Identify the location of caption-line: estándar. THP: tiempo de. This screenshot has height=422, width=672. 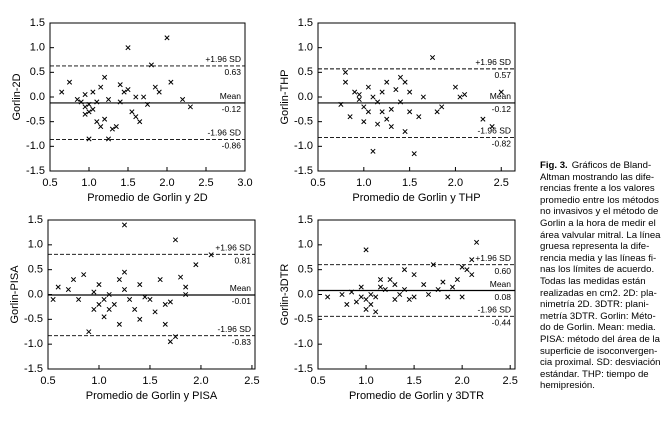
(604, 375).